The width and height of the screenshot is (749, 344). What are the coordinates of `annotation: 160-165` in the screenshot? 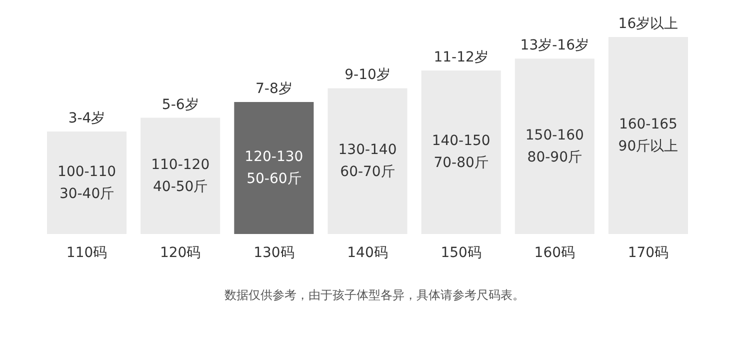 It's located at (648, 124).